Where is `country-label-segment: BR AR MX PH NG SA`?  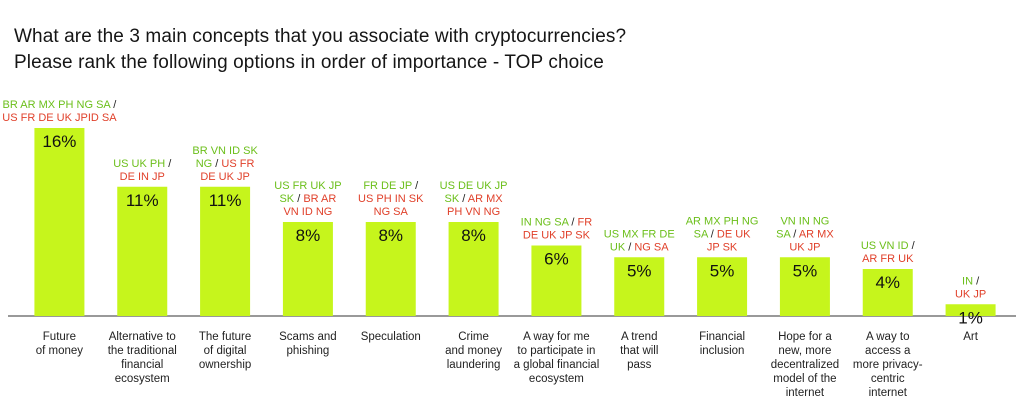 country-label-segment: BR AR MX PH NG SA is located at coordinates (57, 105).